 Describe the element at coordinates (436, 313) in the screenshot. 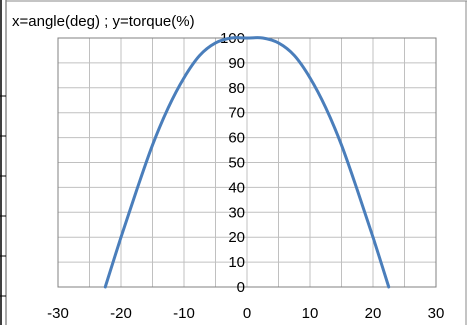

I see `x-tick-label: 30` at that location.